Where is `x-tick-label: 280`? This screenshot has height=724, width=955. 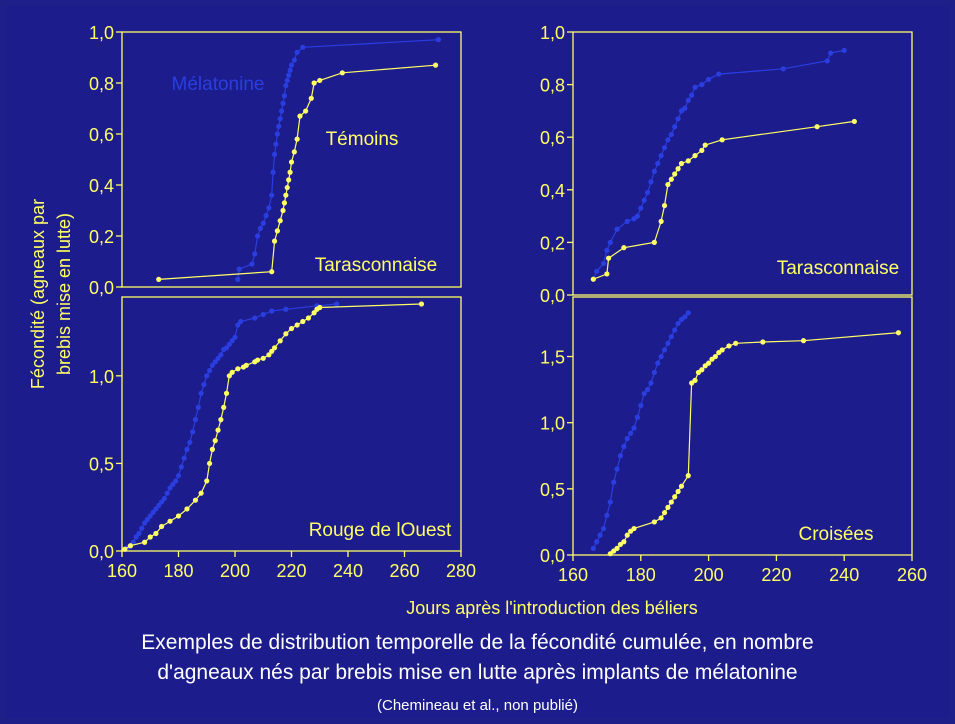
x-tick-label: 280 is located at coordinates (461, 571).